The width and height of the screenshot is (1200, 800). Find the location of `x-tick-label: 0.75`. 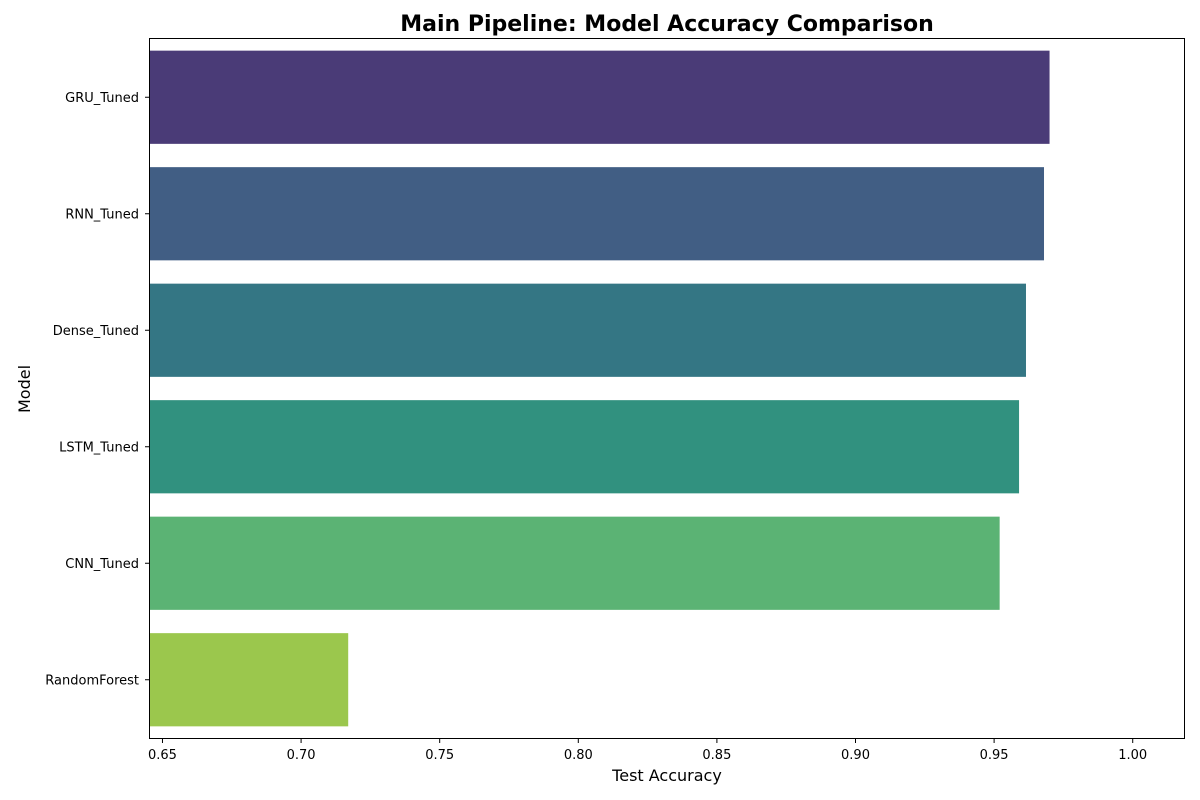

x-tick-label: 0.75 is located at coordinates (439, 755).